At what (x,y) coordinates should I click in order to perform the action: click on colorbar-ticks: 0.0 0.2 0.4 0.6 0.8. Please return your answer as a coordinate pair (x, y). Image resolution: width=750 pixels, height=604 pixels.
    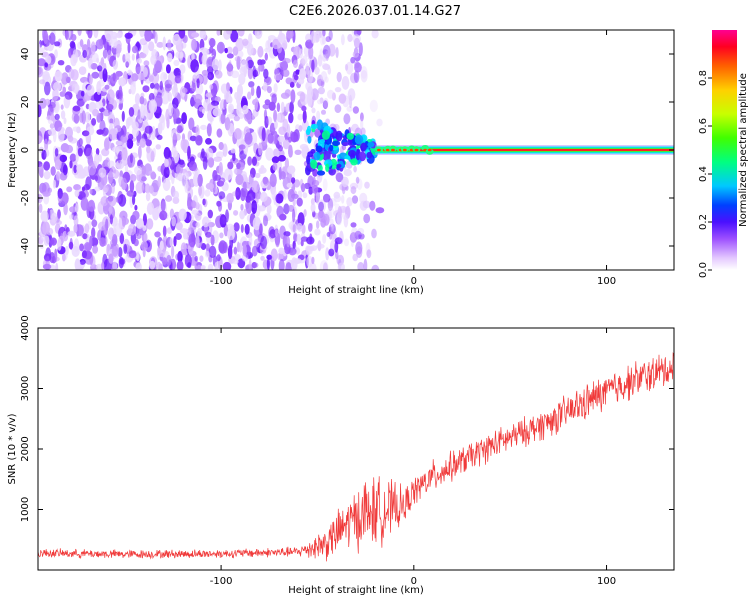
    Looking at the image, I should click on (705, 174).